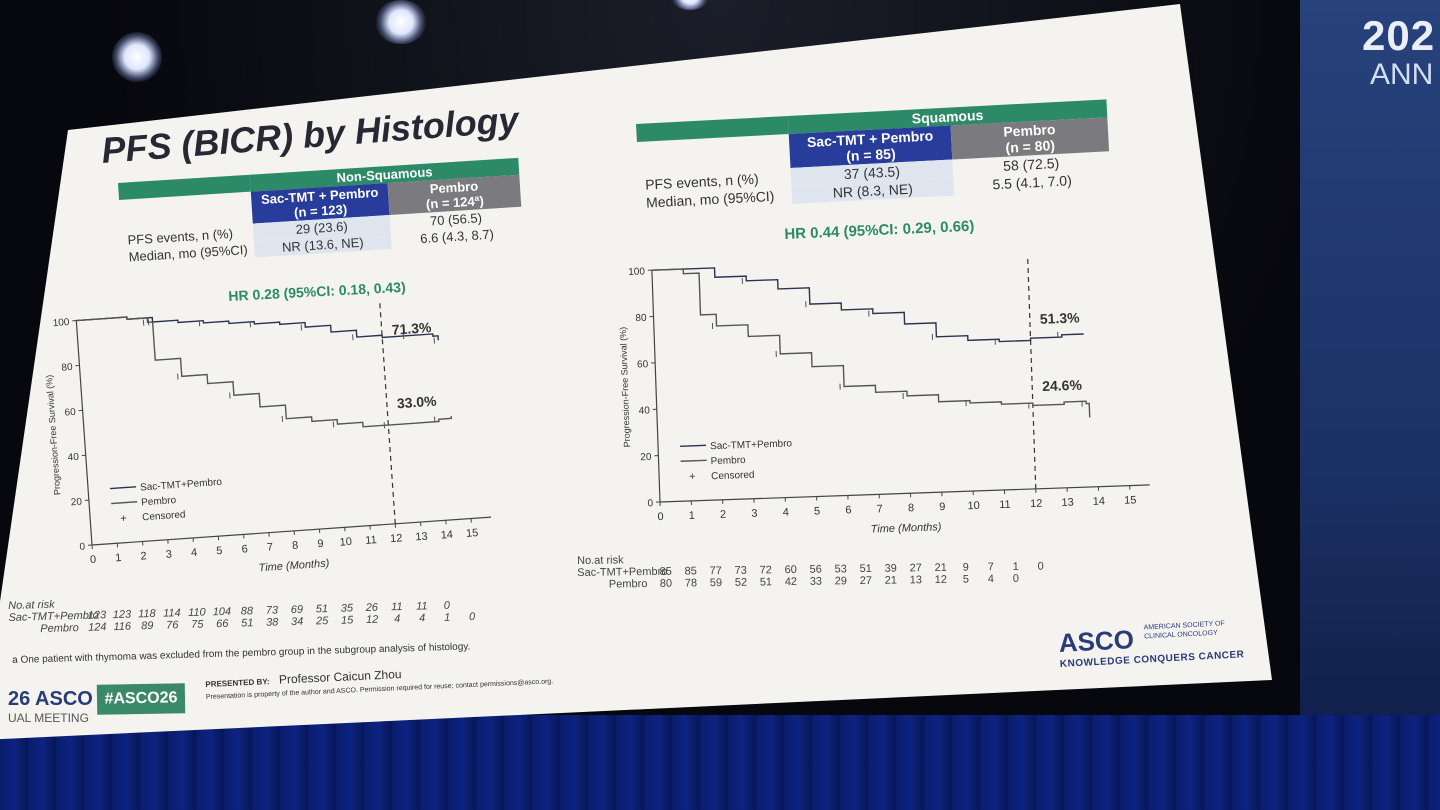 The width and height of the screenshot is (1440, 810). I want to click on hashtag-badge: #ASCO26, so click(141, 699).